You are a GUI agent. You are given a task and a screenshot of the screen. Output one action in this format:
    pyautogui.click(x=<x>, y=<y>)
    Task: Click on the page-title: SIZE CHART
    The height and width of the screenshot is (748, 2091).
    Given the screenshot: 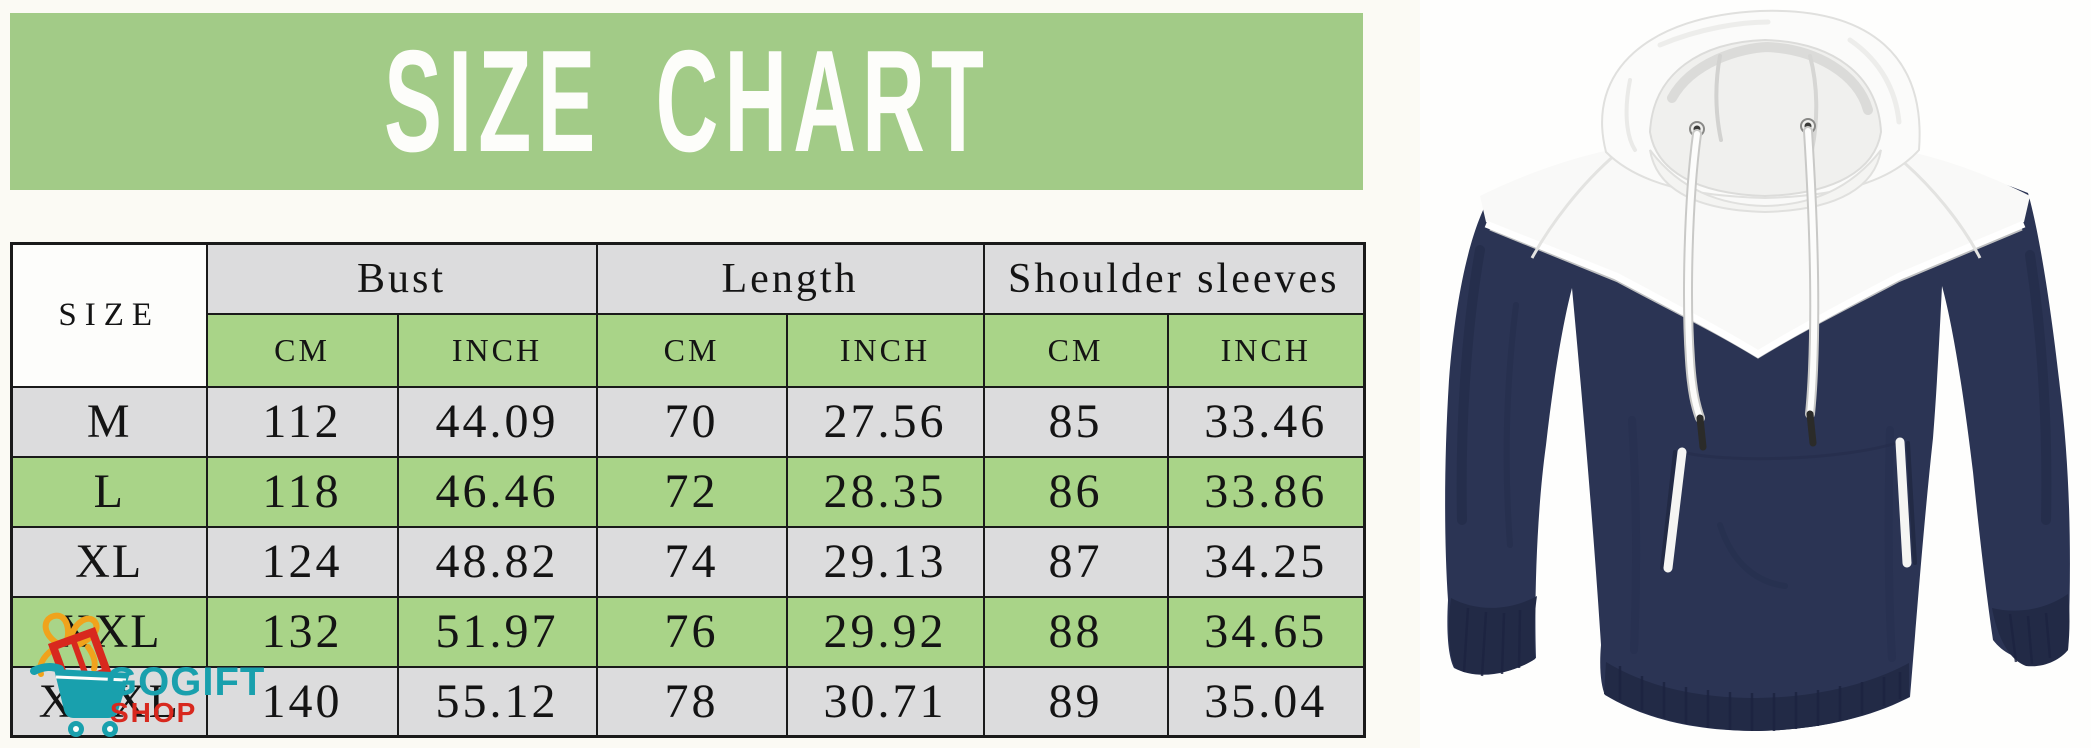 What is the action you would take?
    pyautogui.click(x=686, y=101)
    